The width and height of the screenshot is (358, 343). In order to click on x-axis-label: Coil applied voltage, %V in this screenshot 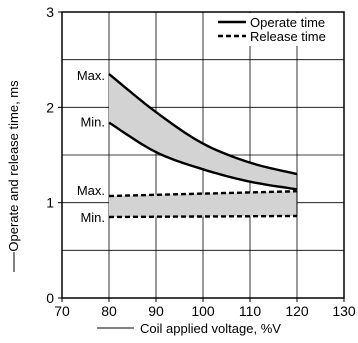, I will do `click(189, 328)`.